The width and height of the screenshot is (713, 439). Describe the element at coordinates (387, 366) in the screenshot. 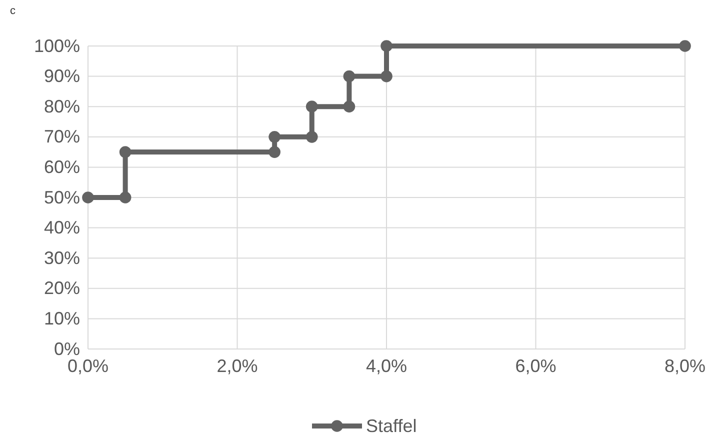

I see `x-tick-label: 4,0%` at that location.